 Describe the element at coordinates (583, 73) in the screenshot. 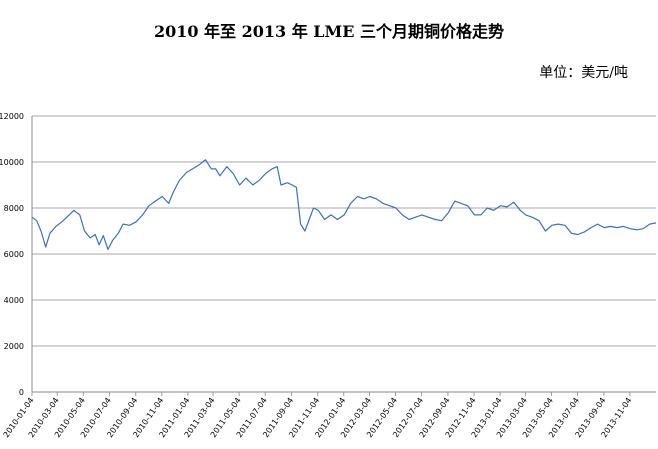

I see `unit-label: 单位：美元/吨` at that location.